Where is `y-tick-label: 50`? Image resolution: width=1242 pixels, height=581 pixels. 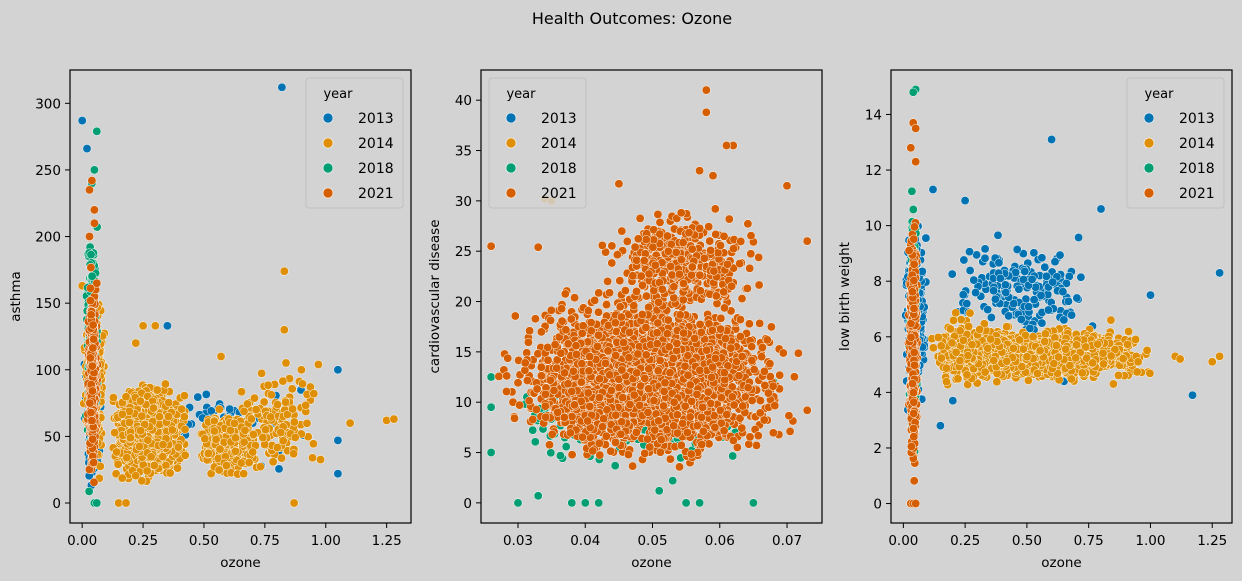
y-tick-label: 50 is located at coordinates (52, 437).